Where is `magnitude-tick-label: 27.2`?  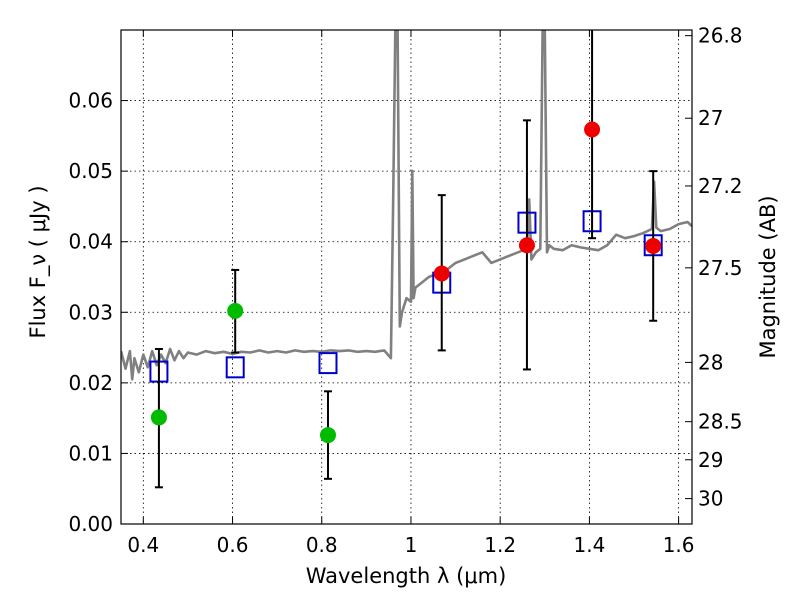
magnitude-tick-label: 27.2 is located at coordinates (720, 186).